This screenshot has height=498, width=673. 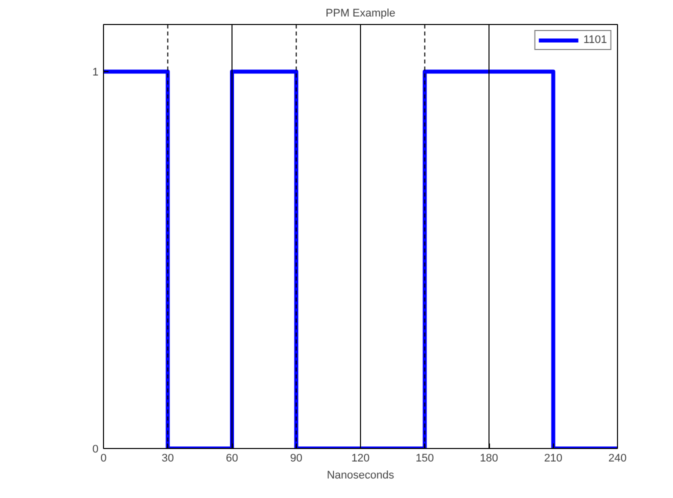 I want to click on x-tick-label: 120, so click(x=360, y=458).